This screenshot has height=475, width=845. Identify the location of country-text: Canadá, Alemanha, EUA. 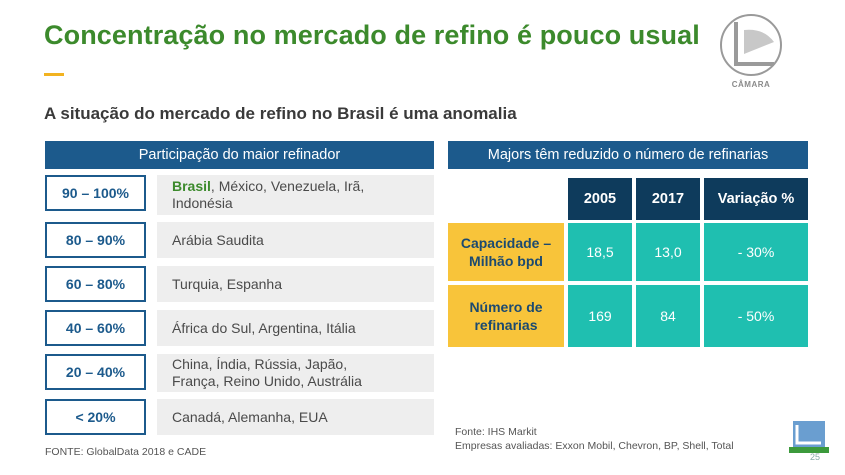
(250, 416).